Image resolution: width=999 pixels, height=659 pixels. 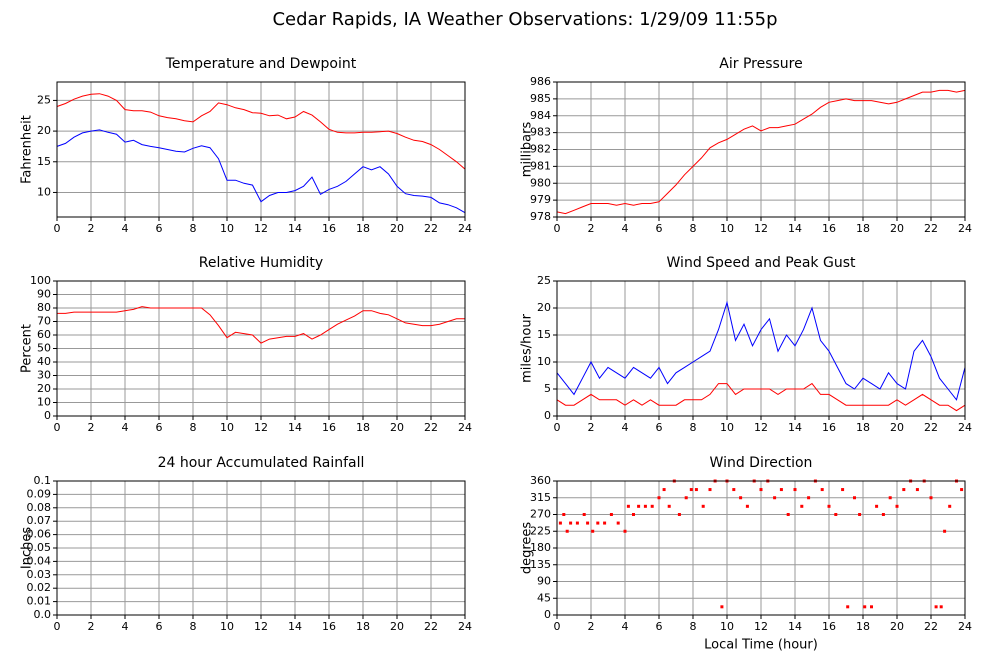 I want to click on y-tick-label: 315, so click(x=540, y=497).